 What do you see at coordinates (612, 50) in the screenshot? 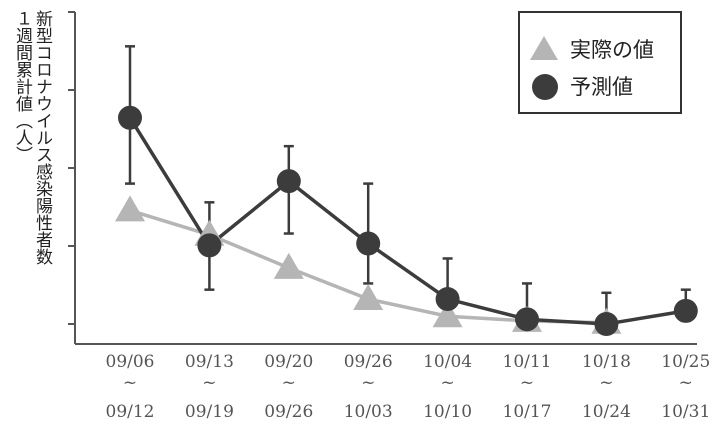
I see `legend-label-actual: 実際の値` at bounding box center [612, 50].